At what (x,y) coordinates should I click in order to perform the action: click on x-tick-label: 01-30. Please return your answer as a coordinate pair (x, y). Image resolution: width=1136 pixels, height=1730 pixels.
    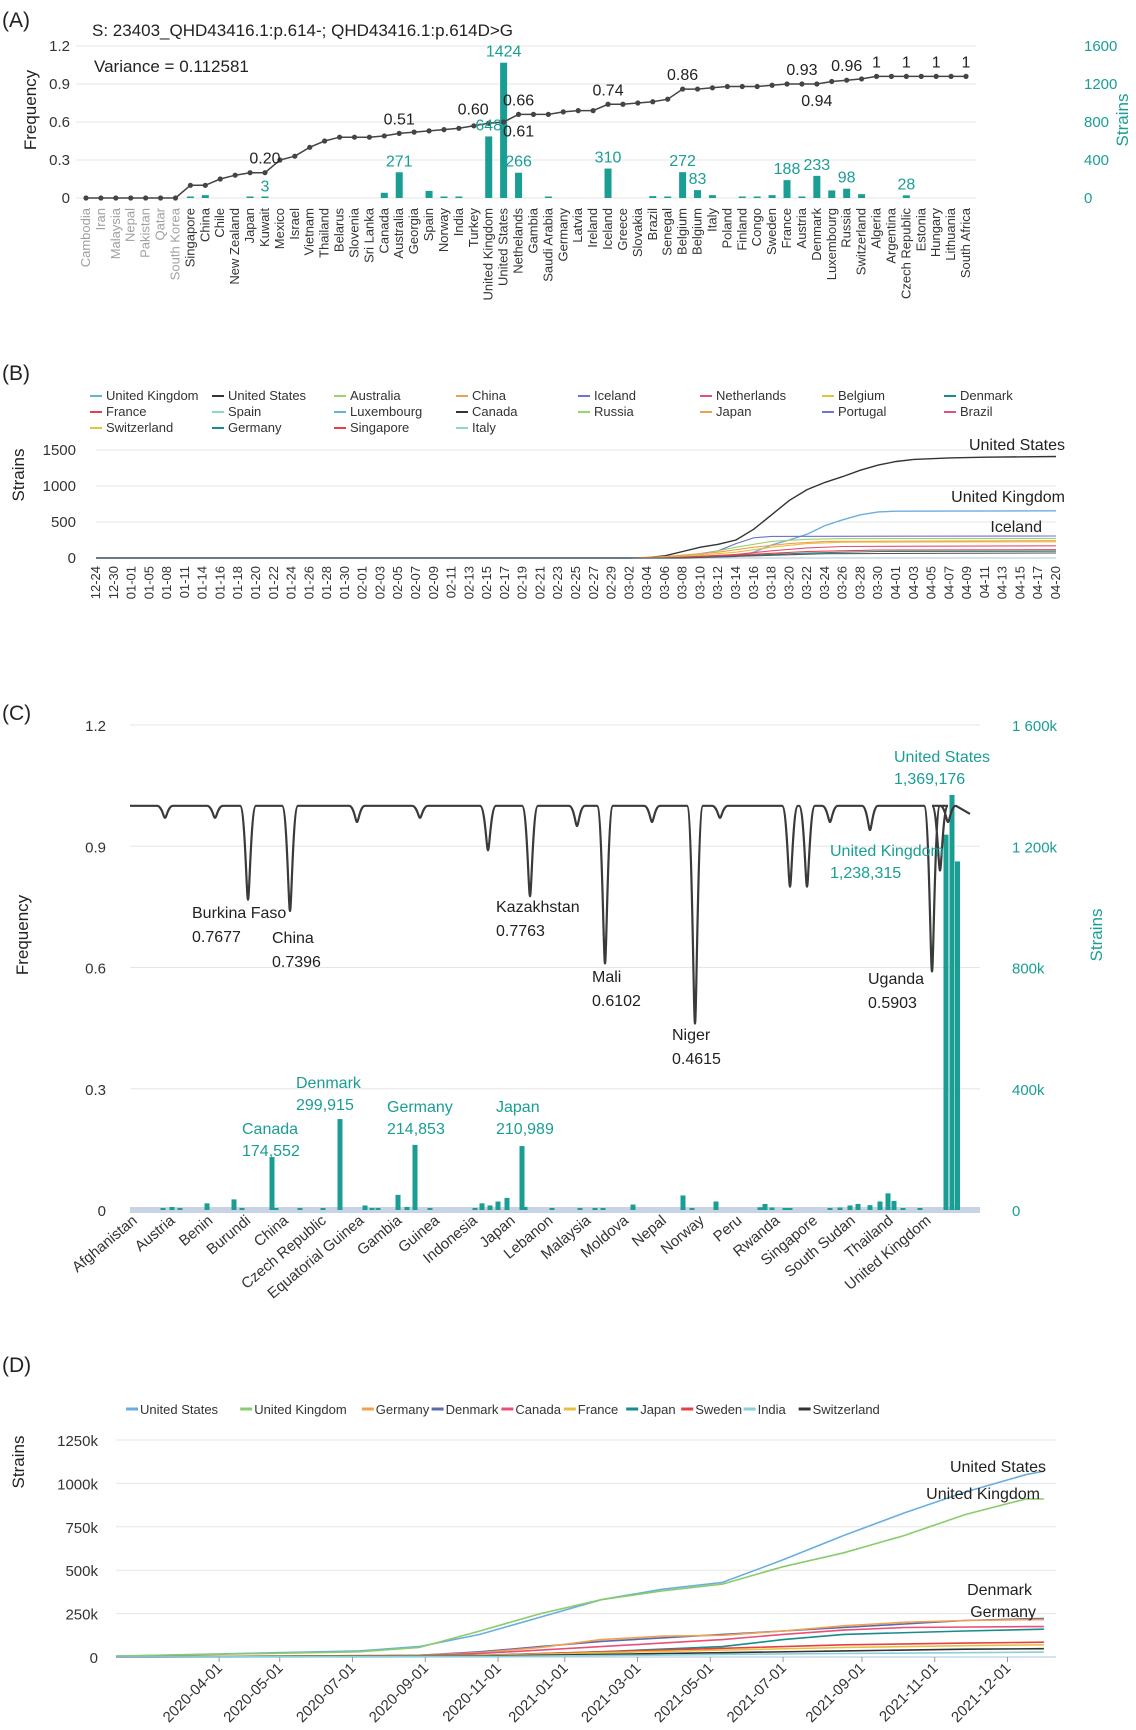
    Looking at the image, I should click on (344, 582).